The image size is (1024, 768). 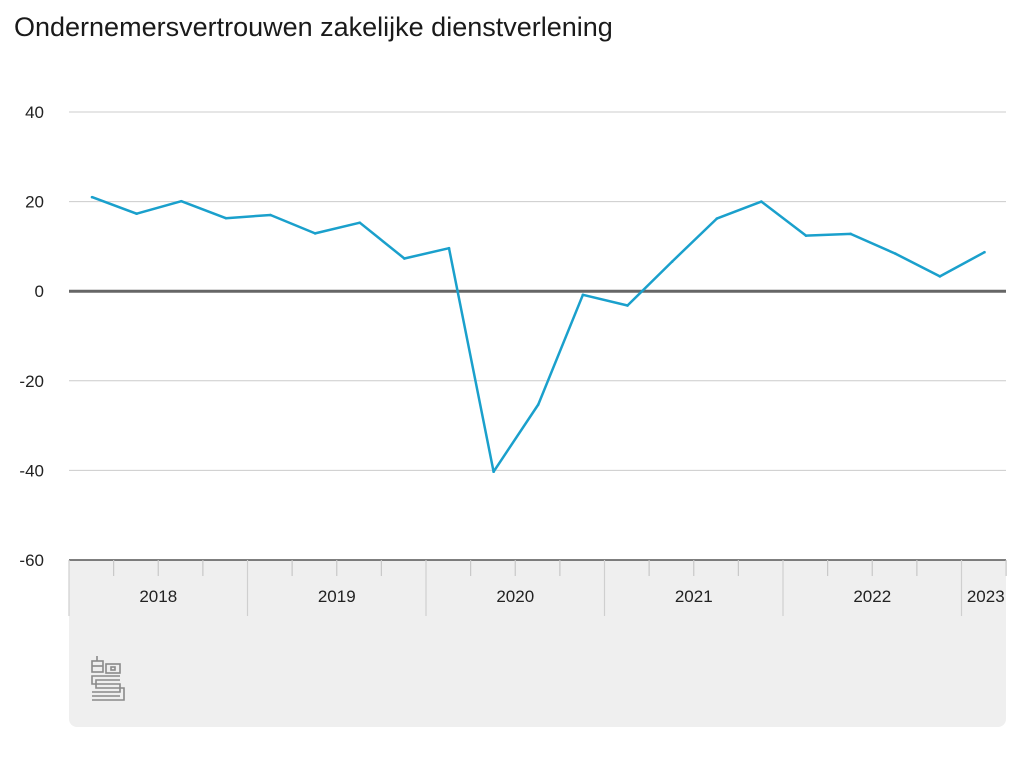 What do you see at coordinates (872, 596) in the screenshot?
I see `x-year-label: 2022` at bounding box center [872, 596].